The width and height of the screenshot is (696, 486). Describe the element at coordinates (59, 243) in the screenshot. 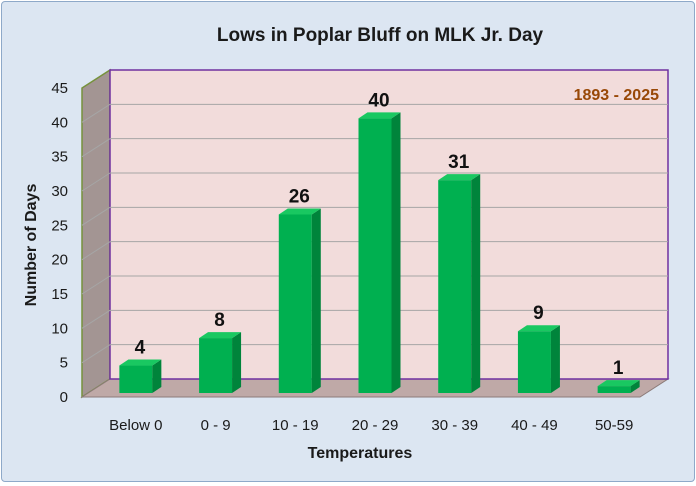

I see `y-axis-ticks: 0 5 10 15 20 25 30 35 40 45` at that location.